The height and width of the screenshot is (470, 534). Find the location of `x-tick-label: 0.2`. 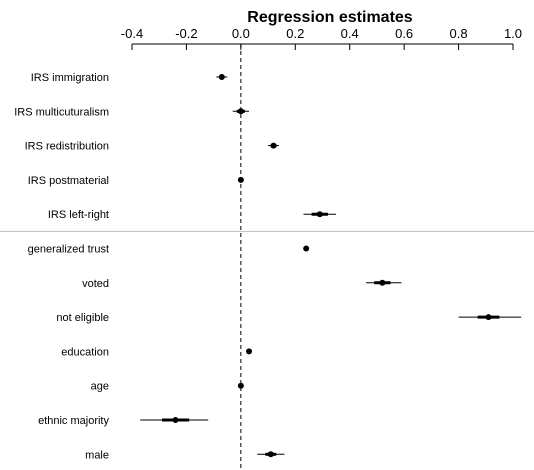

x-tick-label: 0.2 is located at coordinates (295, 33).